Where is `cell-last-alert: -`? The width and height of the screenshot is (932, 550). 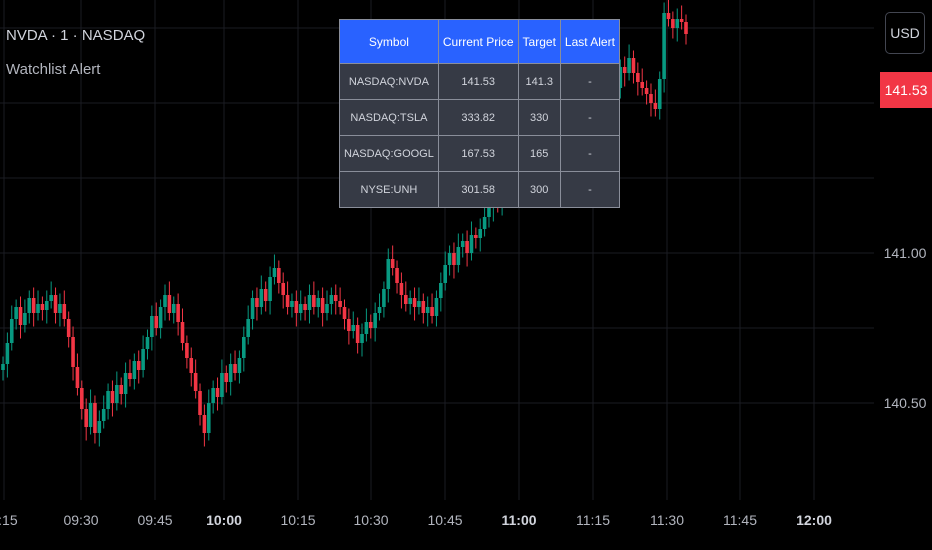 cell-last-alert: - is located at coordinates (589, 189).